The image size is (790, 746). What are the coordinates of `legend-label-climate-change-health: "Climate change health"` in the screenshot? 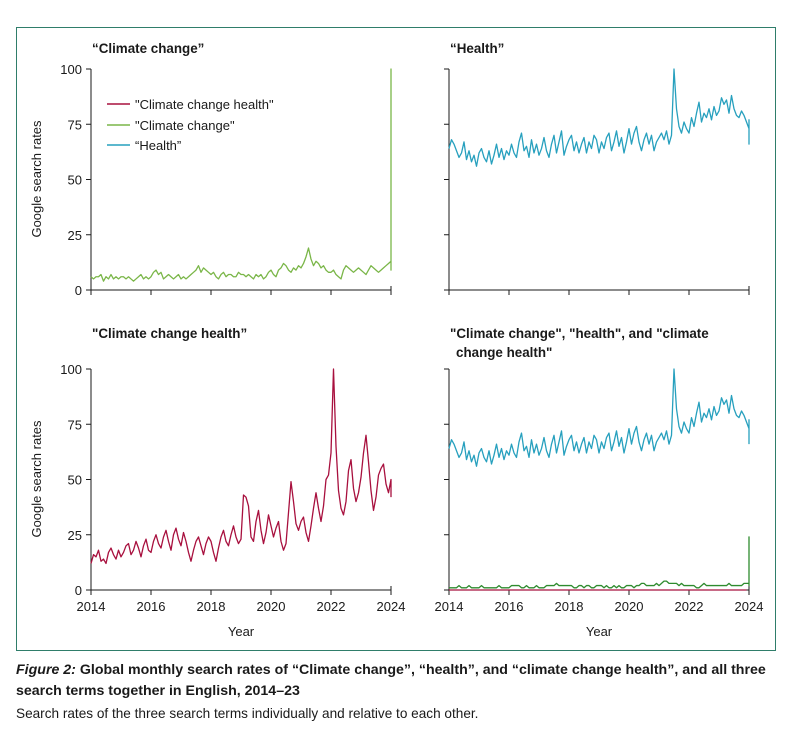 It's located at (204, 104).